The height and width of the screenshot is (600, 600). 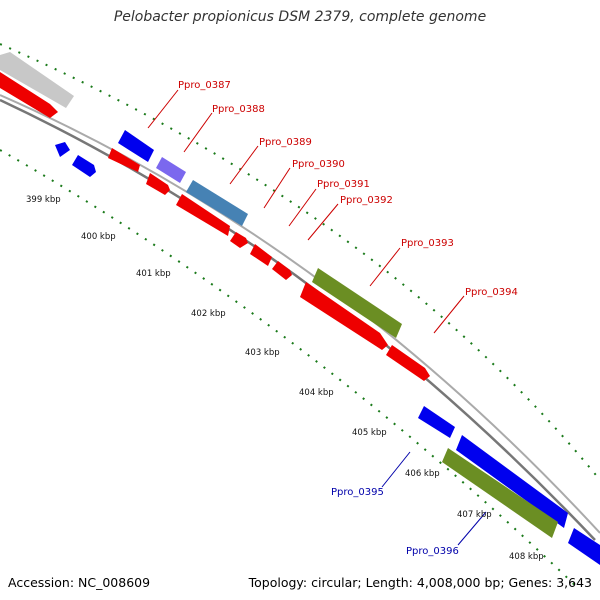 I want to click on kbp-tick: 404 kbp, so click(x=316, y=393).